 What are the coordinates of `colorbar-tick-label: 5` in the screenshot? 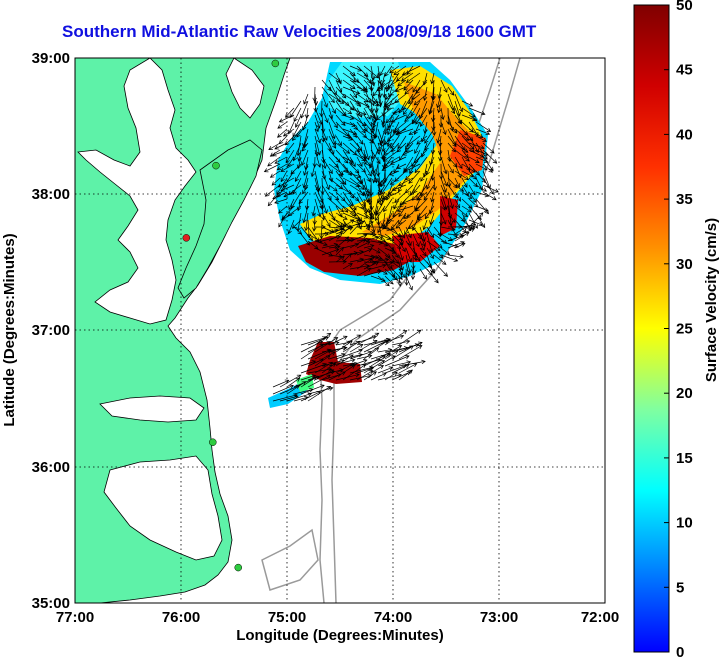 It's located at (680, 587).